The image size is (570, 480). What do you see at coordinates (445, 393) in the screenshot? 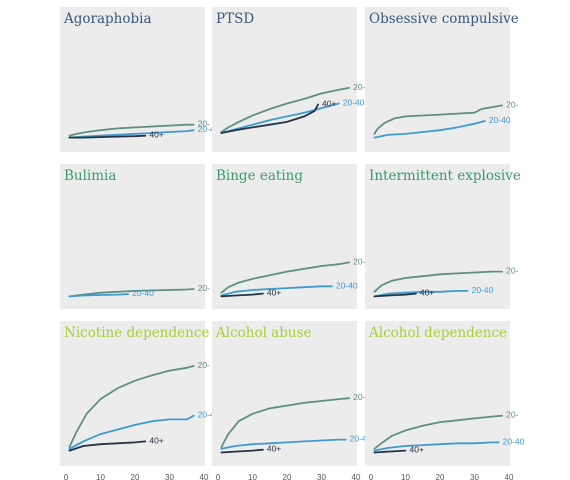
I see `panel-alcohol-dependence: Alcohol dependence 20- 20-40 40+` at bounding box center [445, 393].